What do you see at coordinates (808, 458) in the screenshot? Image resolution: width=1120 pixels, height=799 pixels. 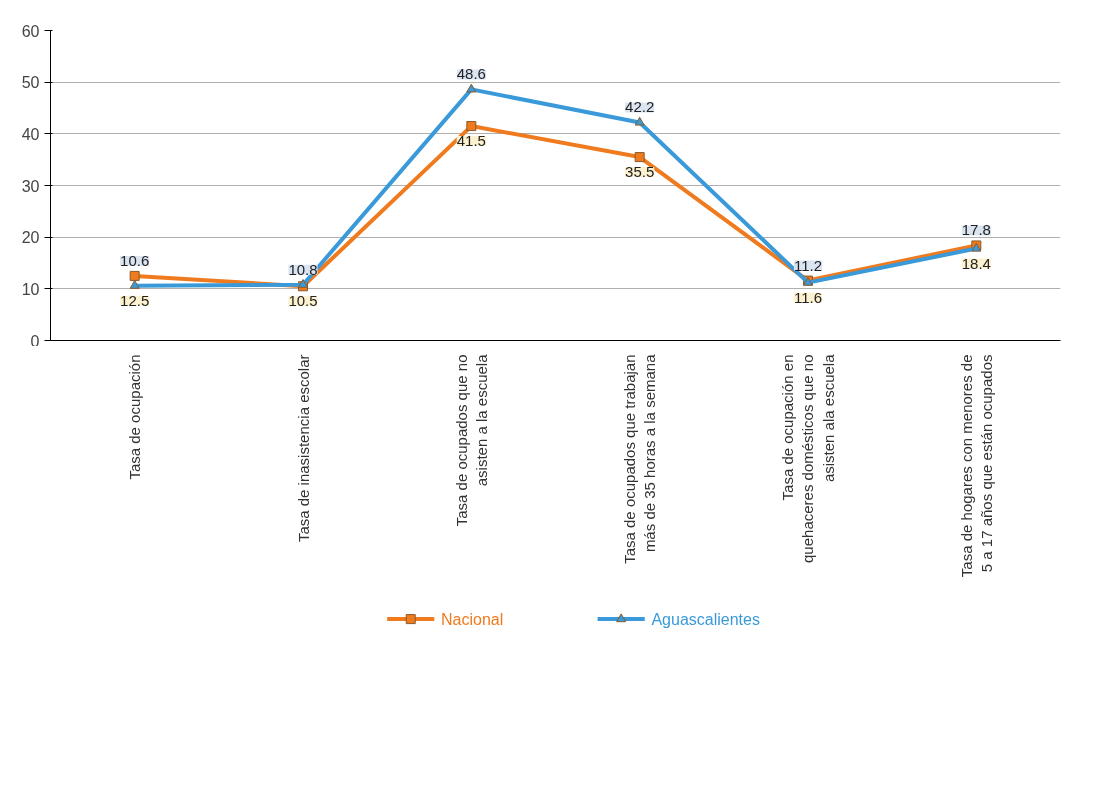 I see `x-tick-label: Tasa de ocupación en quehaceres domésticos que no asisten ala escuela` at bounding box center [808, 458].